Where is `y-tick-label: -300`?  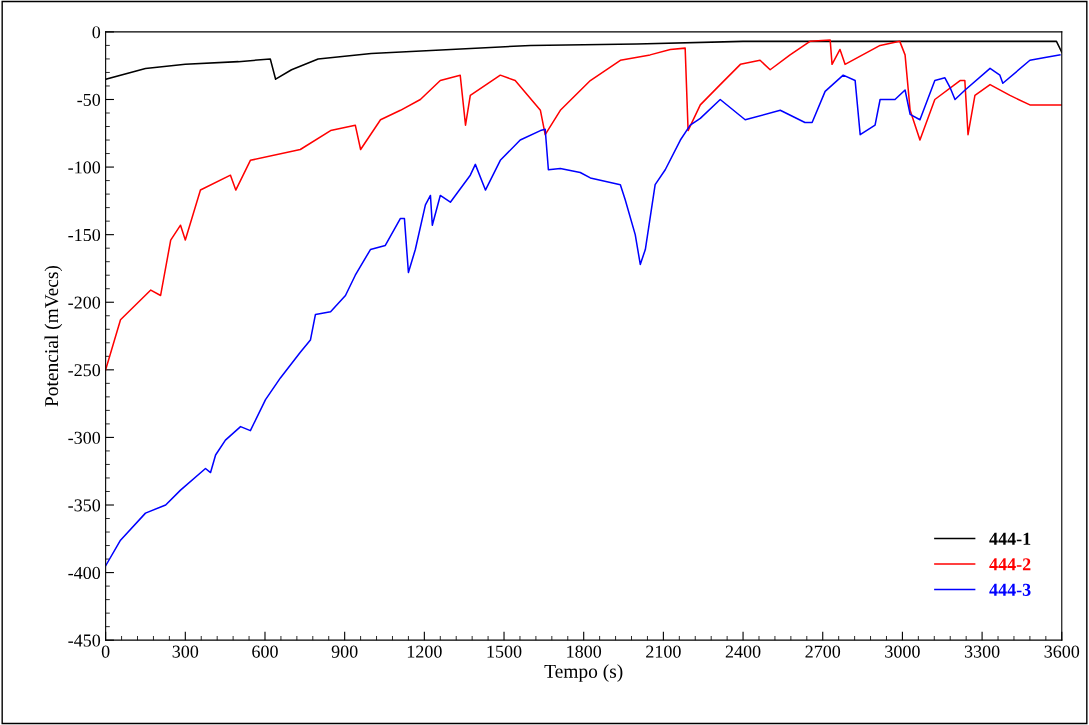 y-tick-label: -300 is located at coordinates (84, 437).